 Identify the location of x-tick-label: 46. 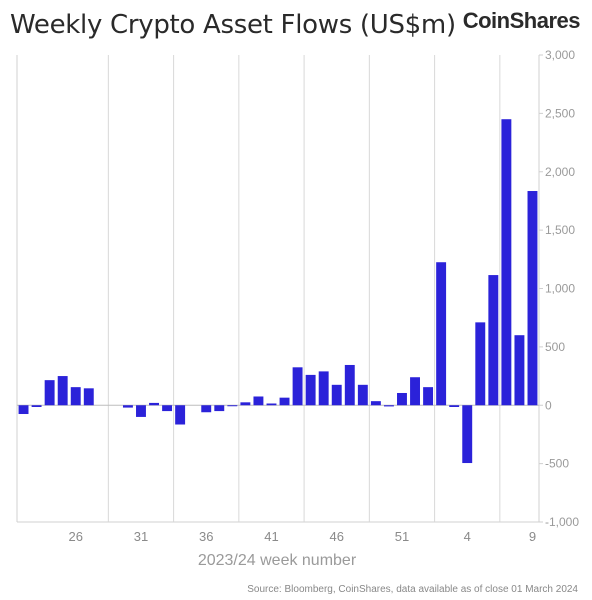
(336, 536).